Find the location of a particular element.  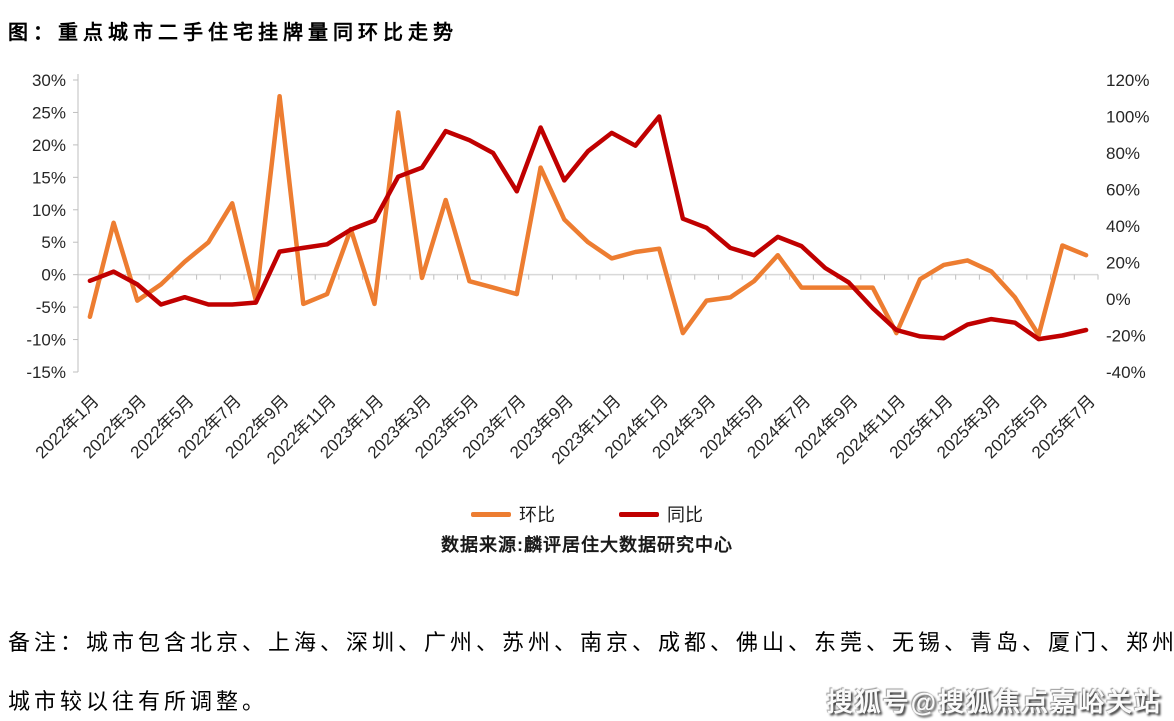

left-axis-tick-label: 15% is located at coordinates (49, 177).